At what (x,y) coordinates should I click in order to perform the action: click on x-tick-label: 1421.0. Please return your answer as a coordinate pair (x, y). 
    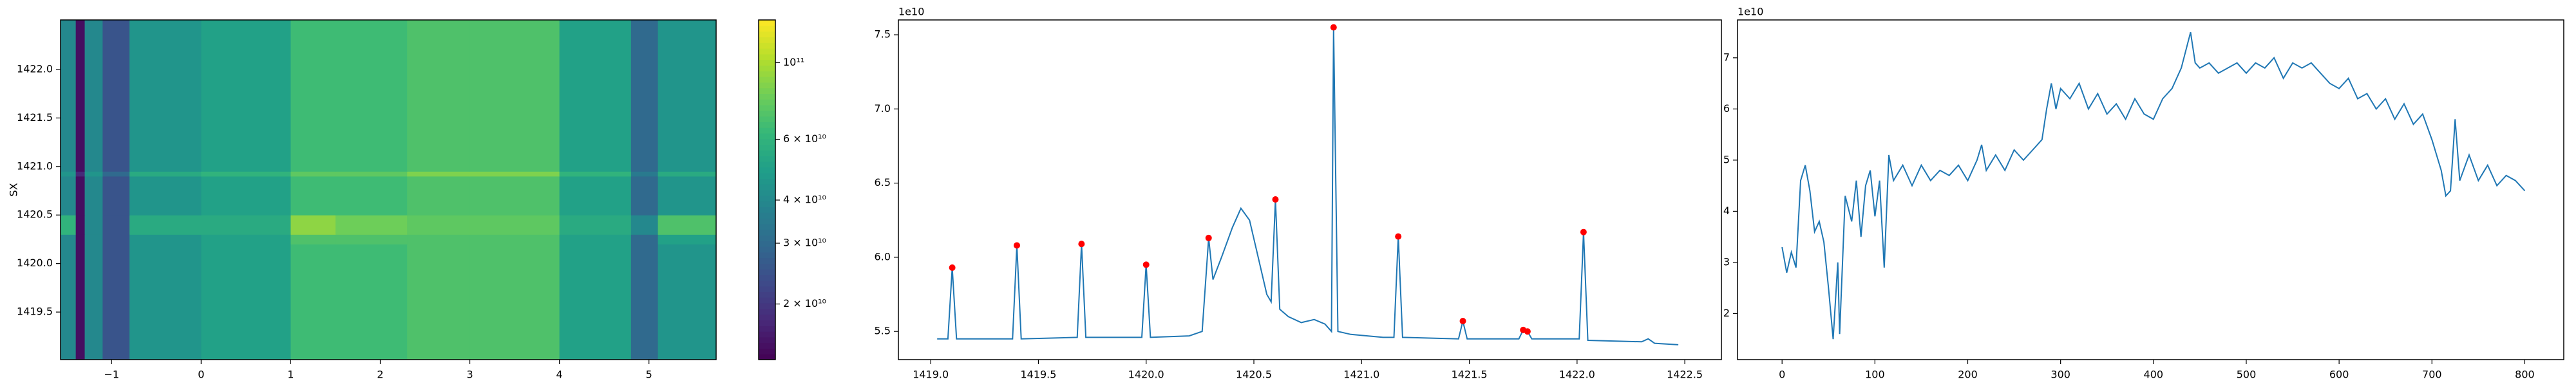
    Looking at the image, I should click on (1361, 375).